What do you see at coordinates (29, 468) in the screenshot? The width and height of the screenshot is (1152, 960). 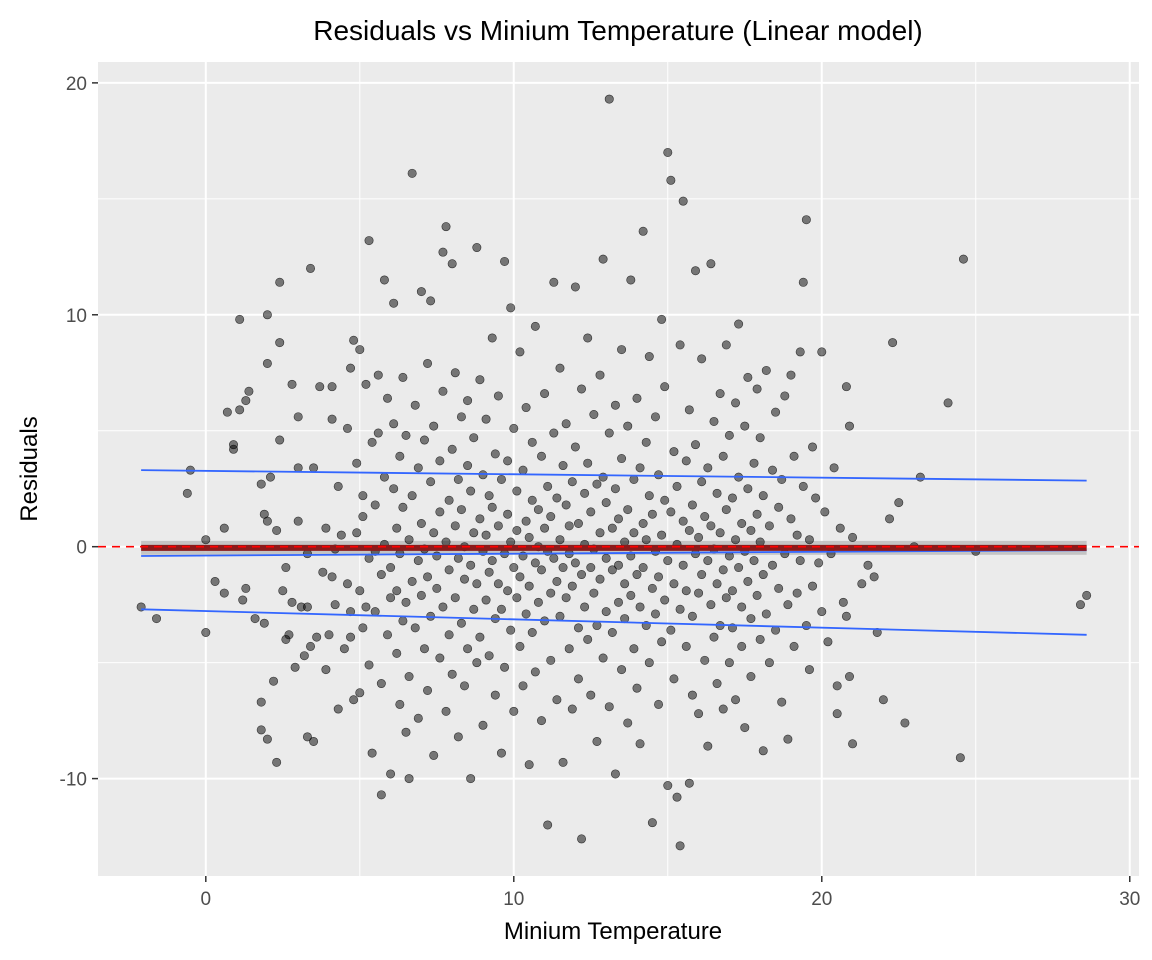 I see `y-axis-title: Residuals` at bounding box center [29, 468].